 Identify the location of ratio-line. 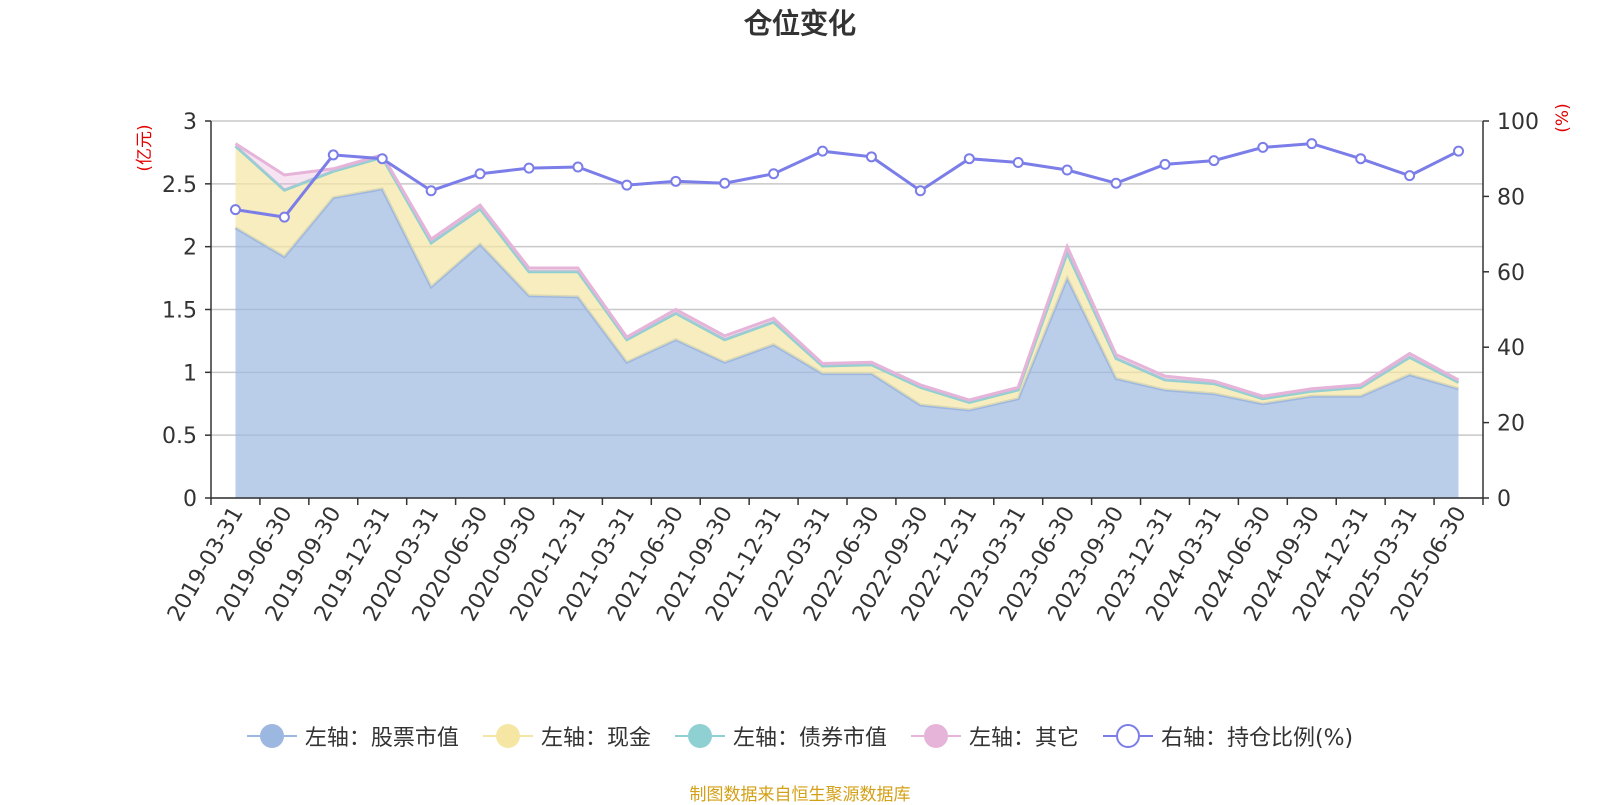
(847, 180).